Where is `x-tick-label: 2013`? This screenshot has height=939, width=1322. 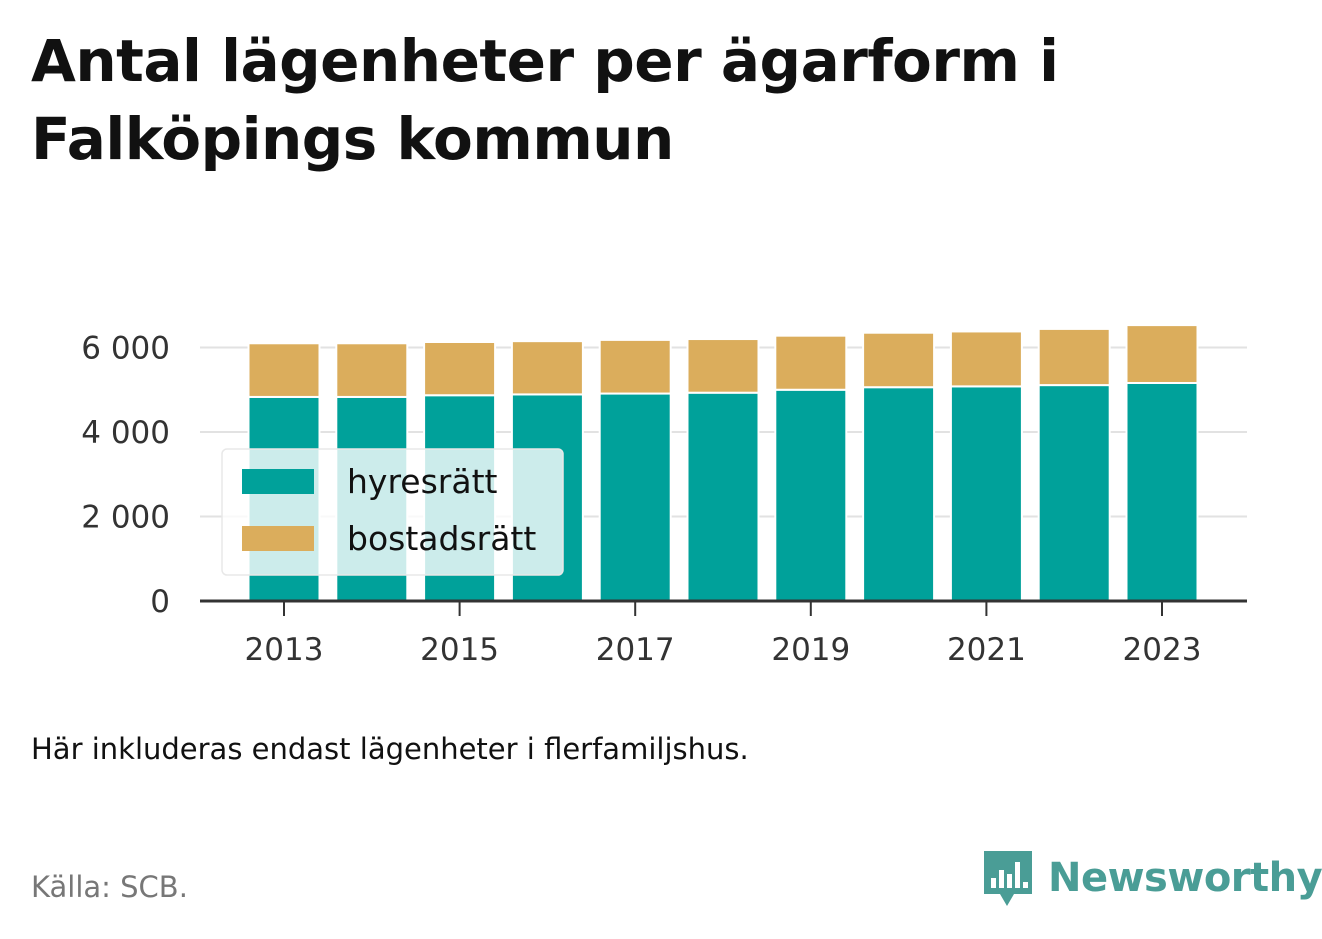
x-tick-label: 2013 is located at coordinates (284, 650).